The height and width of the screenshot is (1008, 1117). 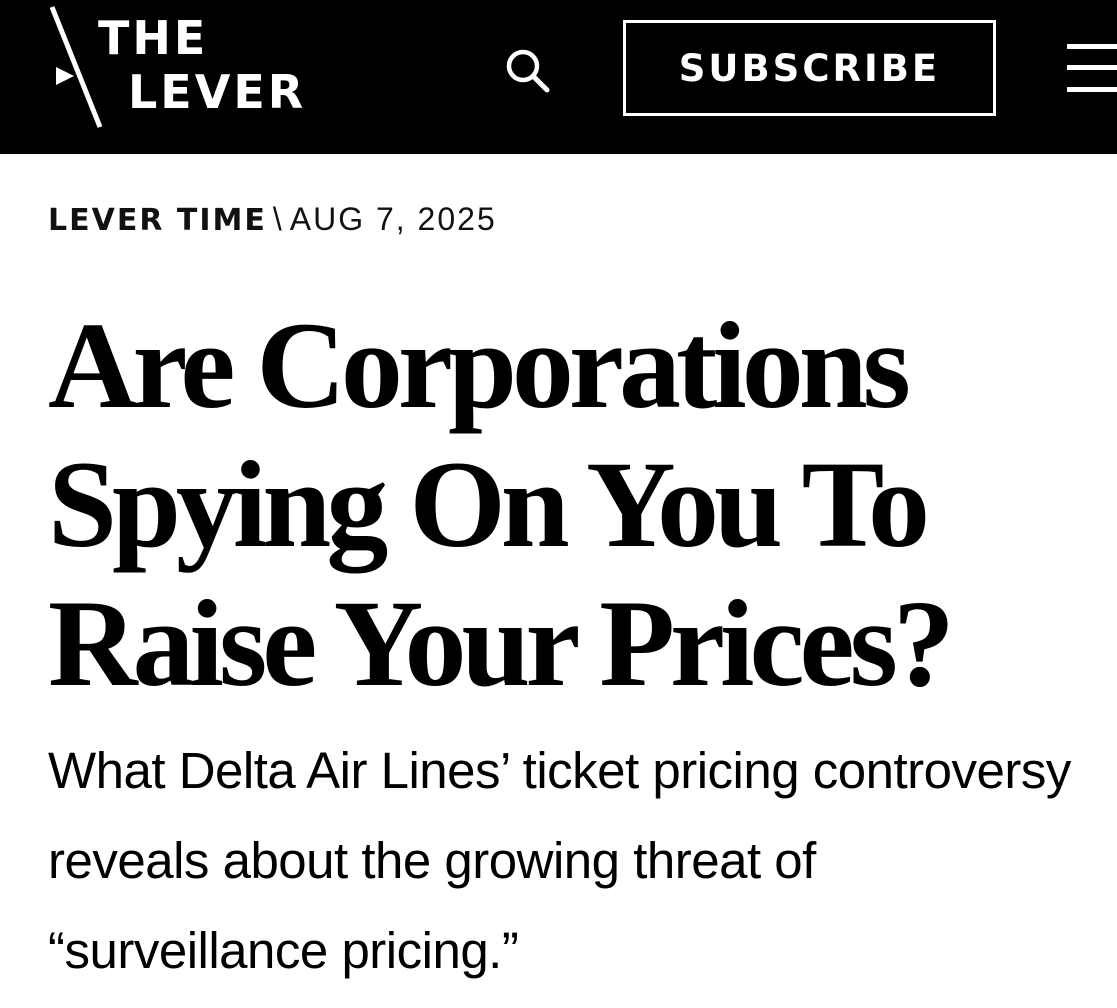 What do you see at coordinates (76, 67) in the screenshot?
I see `lever-slash-logo-icon` at bounding box center [76, 67].